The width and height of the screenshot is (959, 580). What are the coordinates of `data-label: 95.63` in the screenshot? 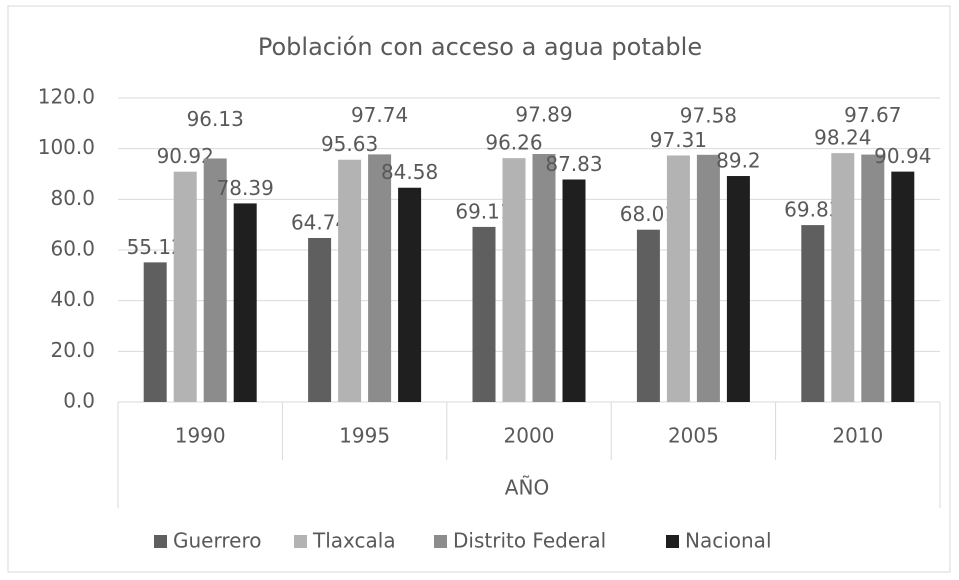 It's located at (349, 144).